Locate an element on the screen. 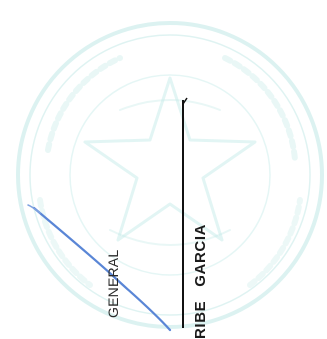  officer-name: RIBE GARCIA is located at coordinates (200, 281).